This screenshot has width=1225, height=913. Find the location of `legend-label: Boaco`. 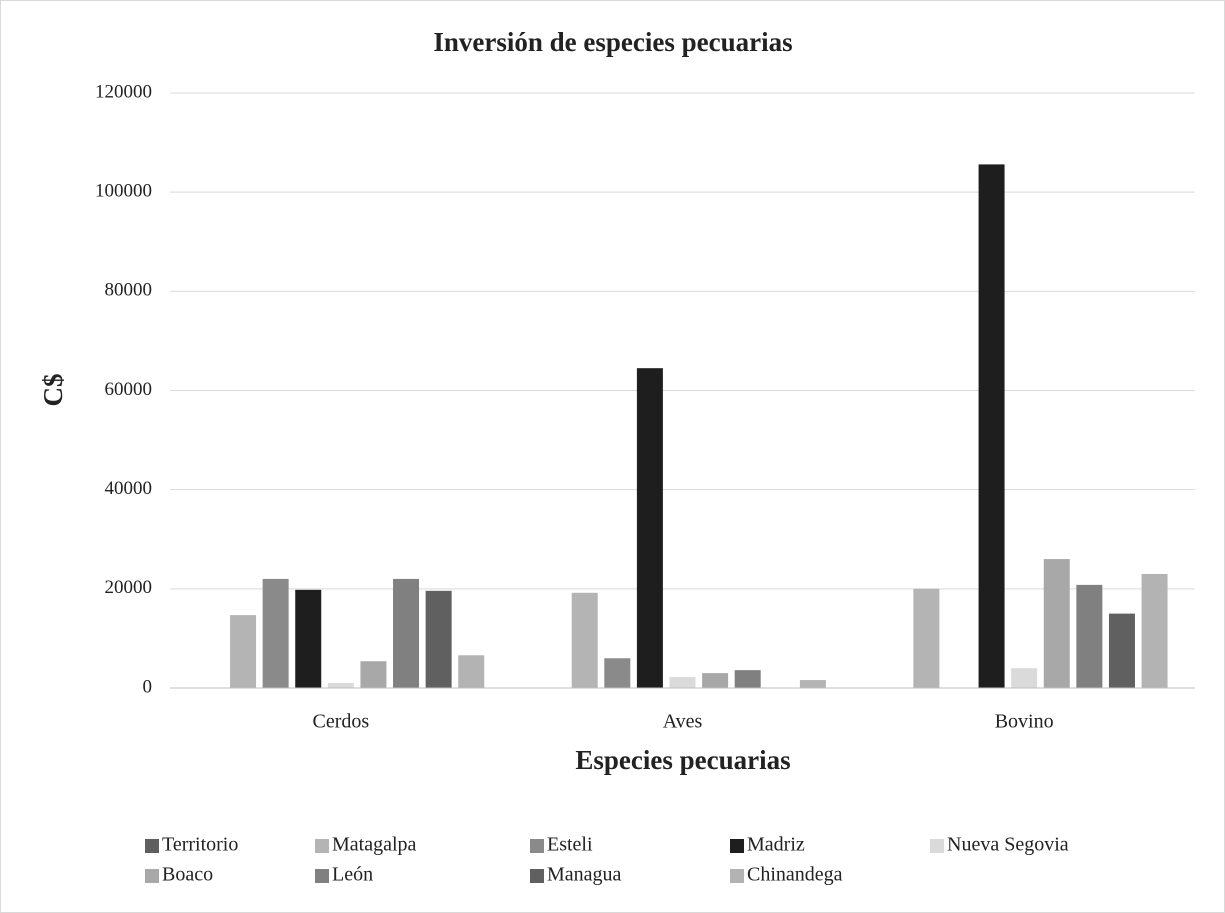

legend-label: Boaco is located at coordinates (187, 875).